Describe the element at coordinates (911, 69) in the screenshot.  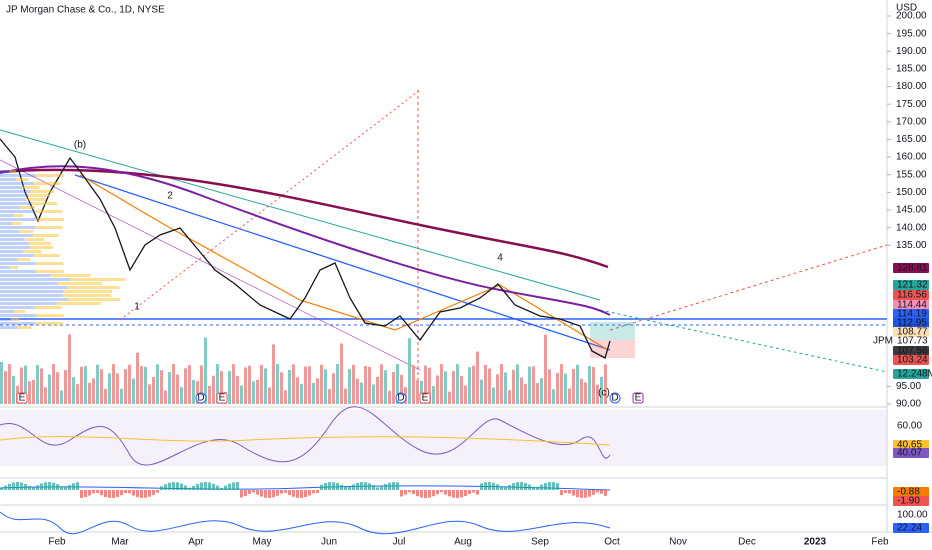
I see `price-tick-label: 185.00` at that location.